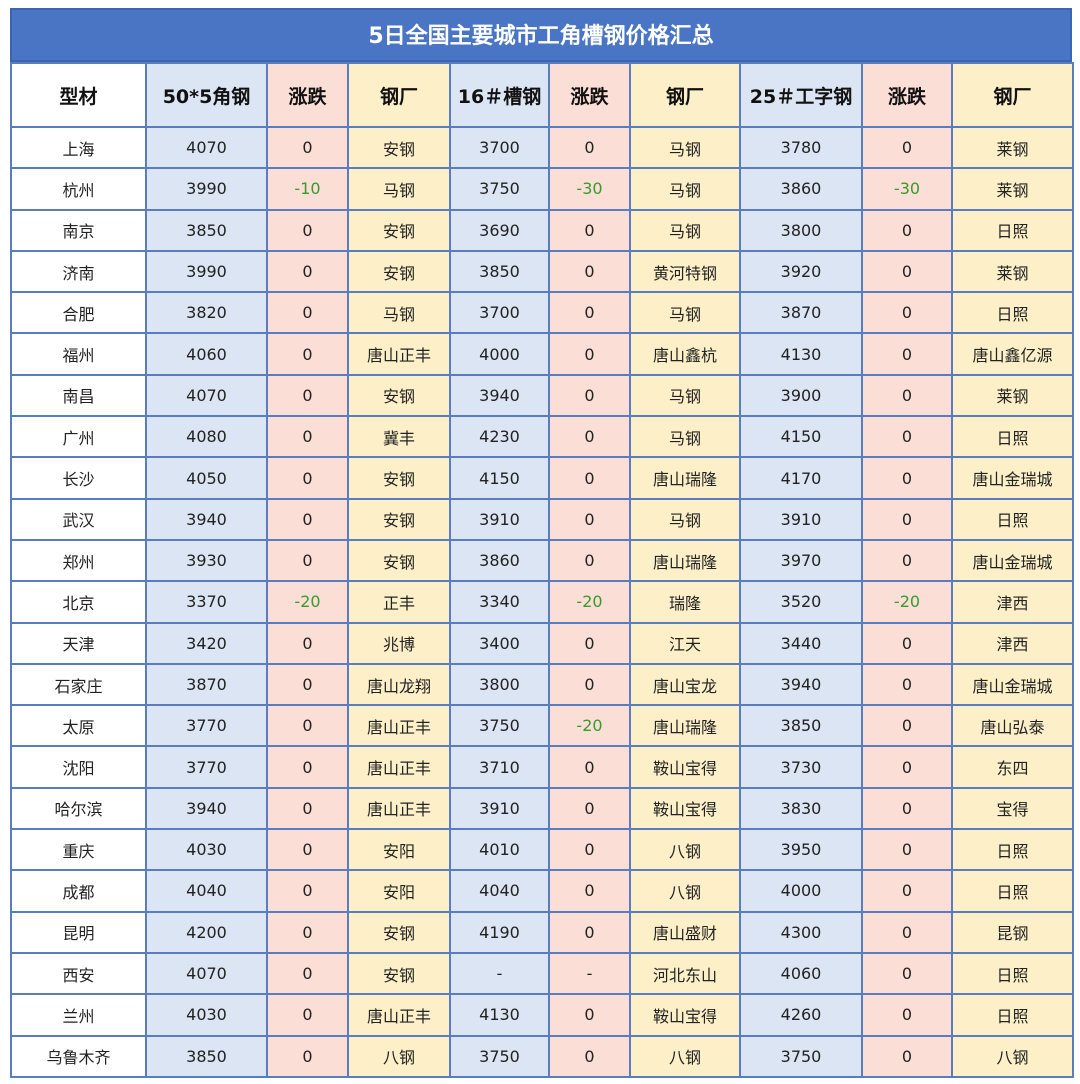 The image size is (1080, 1084). Describe the element at coordinates (78, 354) in the screenshot. I see `city-cell: 福州` at that location.